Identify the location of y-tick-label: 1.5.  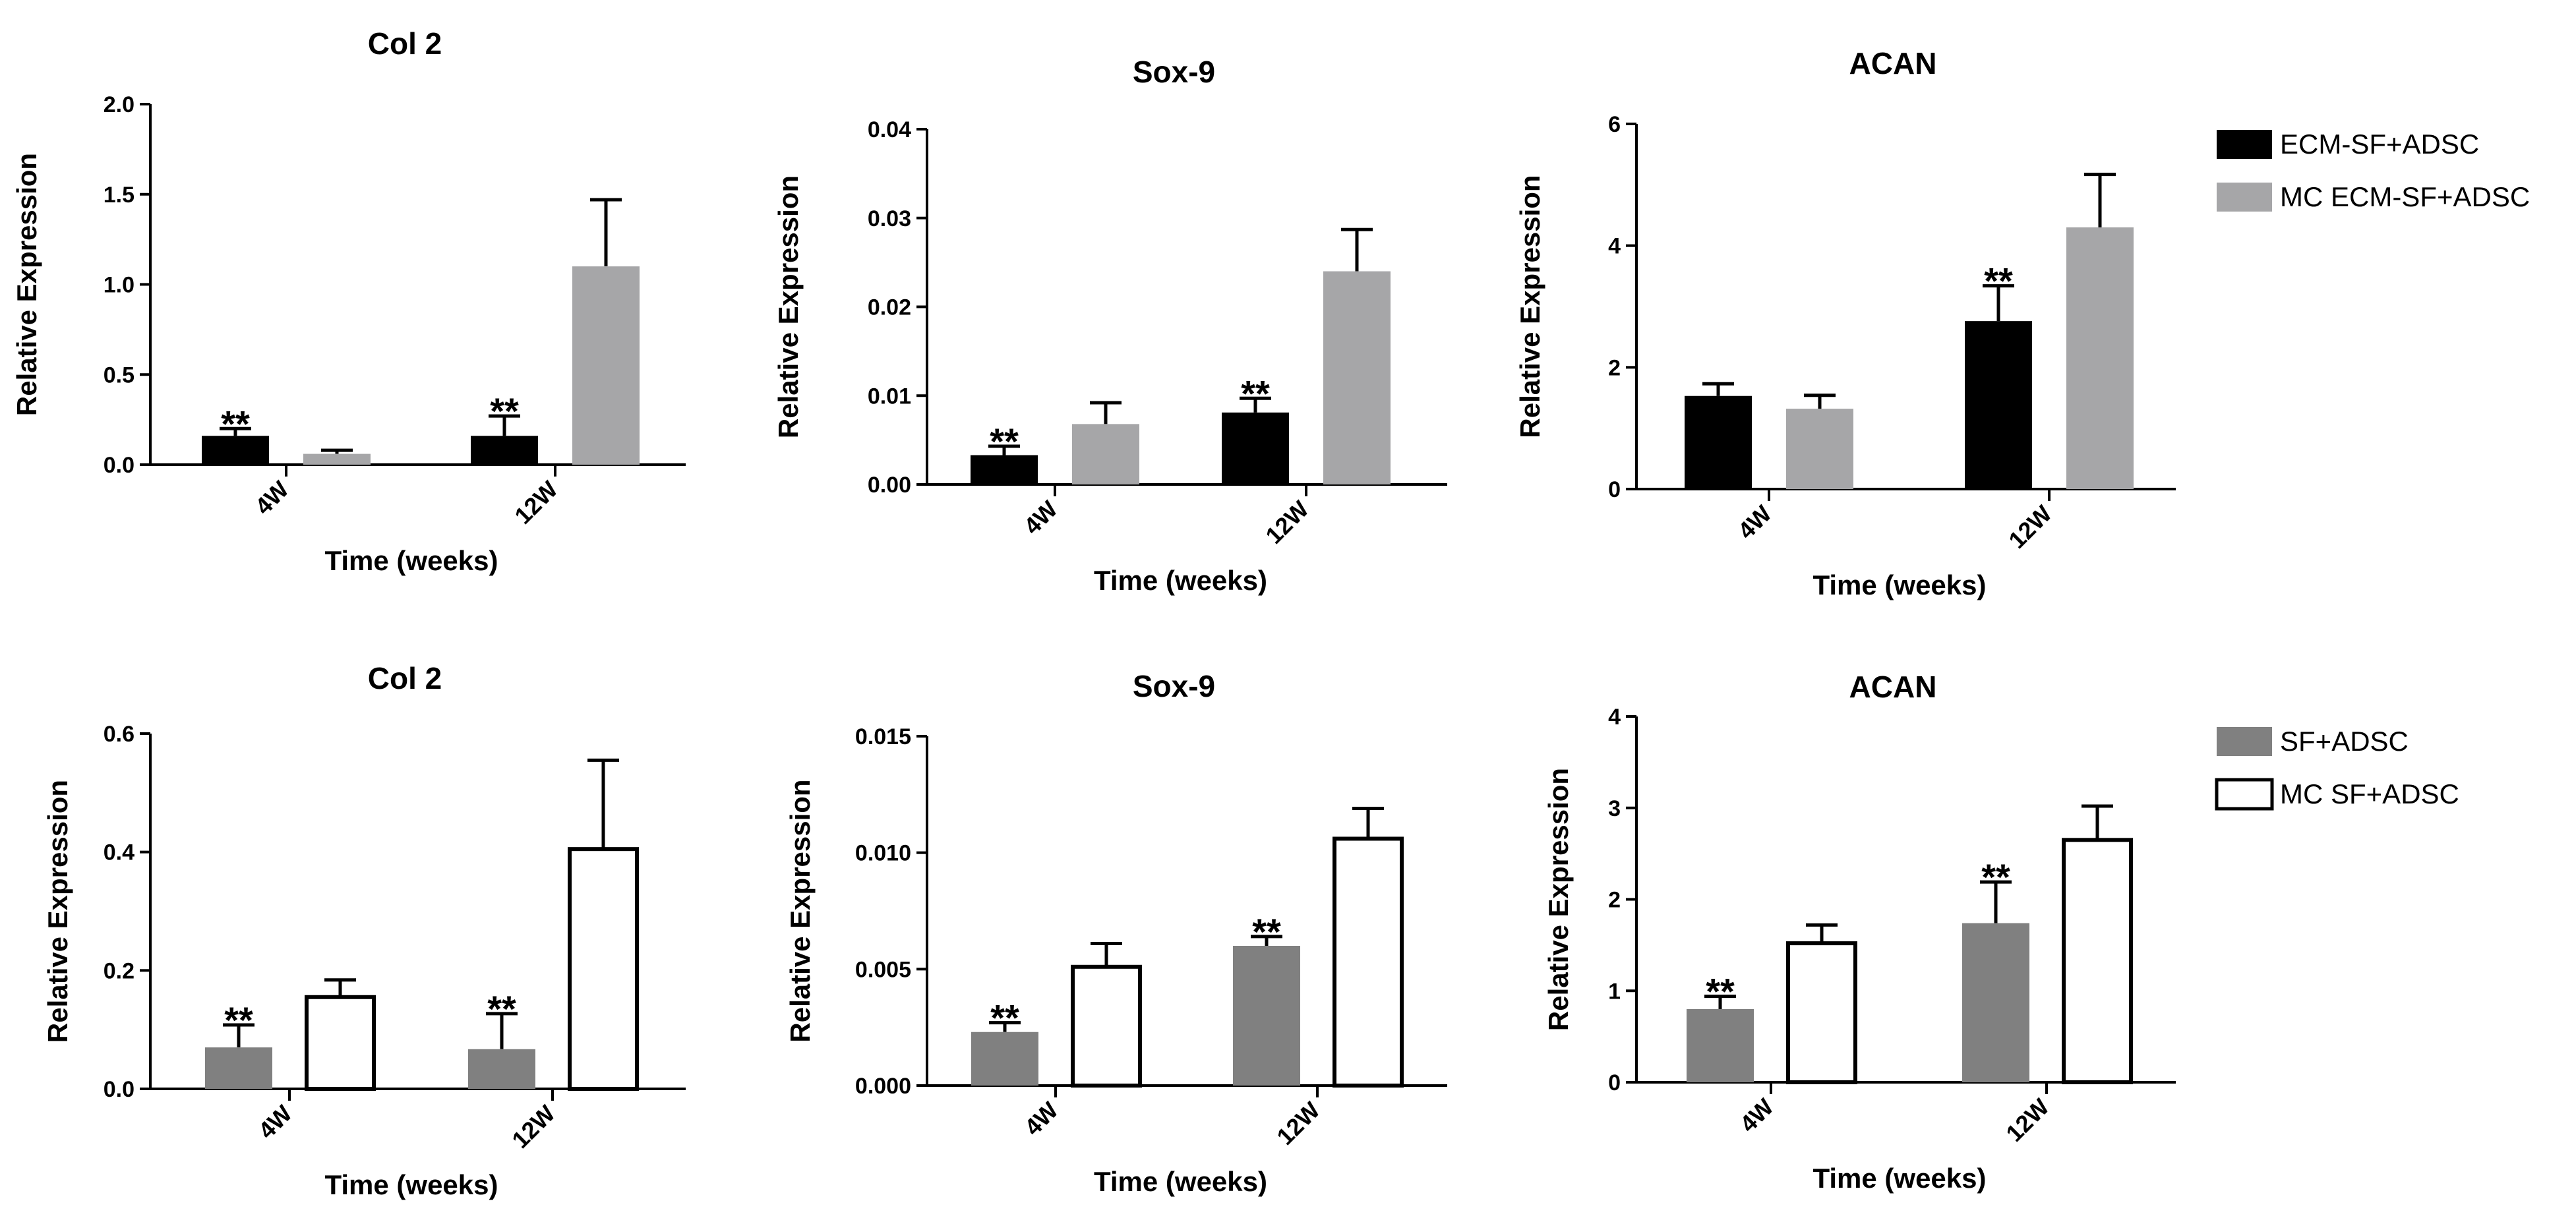
(119, 195).